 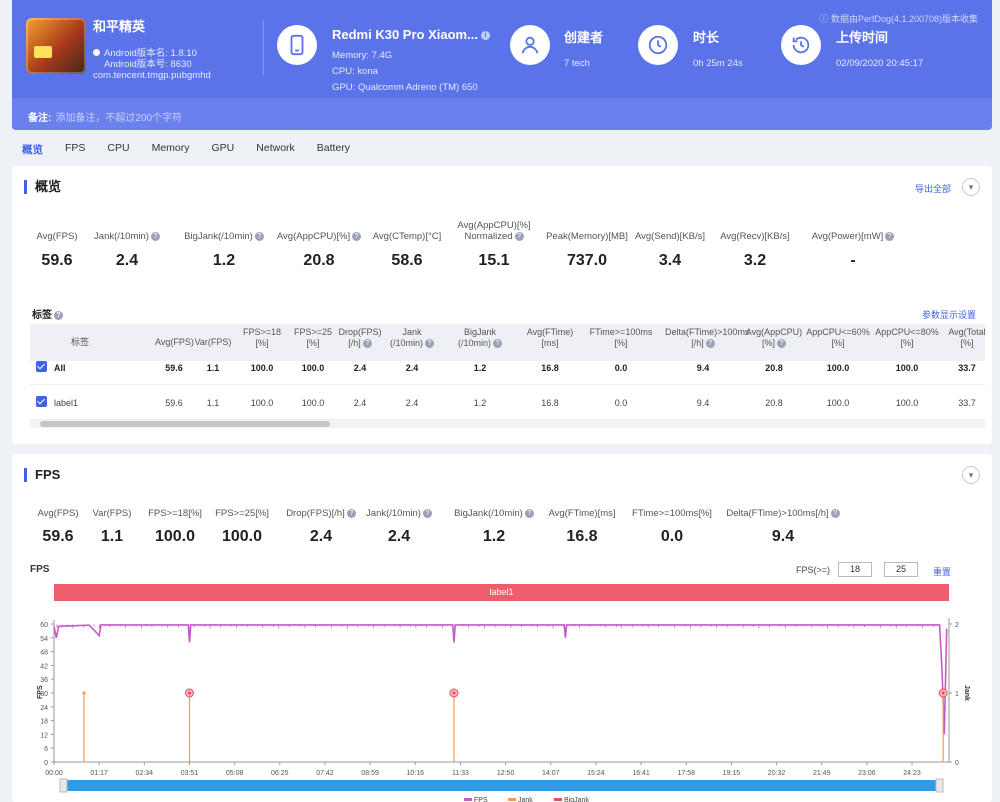 What do you see at coordinates (80, 342) in the screenshot?
I see `column-header: 标签` at bounding box center [80, 342].